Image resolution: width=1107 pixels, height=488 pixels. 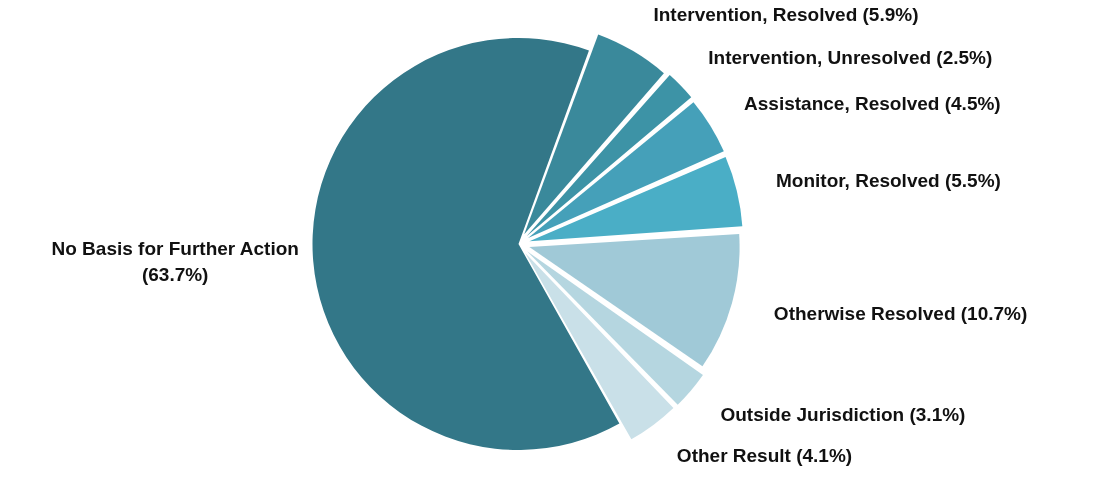 What do you see at coordinates (872, 104) in the screenshot?
I see `slice-label: Assistance, Resolved (4.5%)` at bounding box center [872, 104].